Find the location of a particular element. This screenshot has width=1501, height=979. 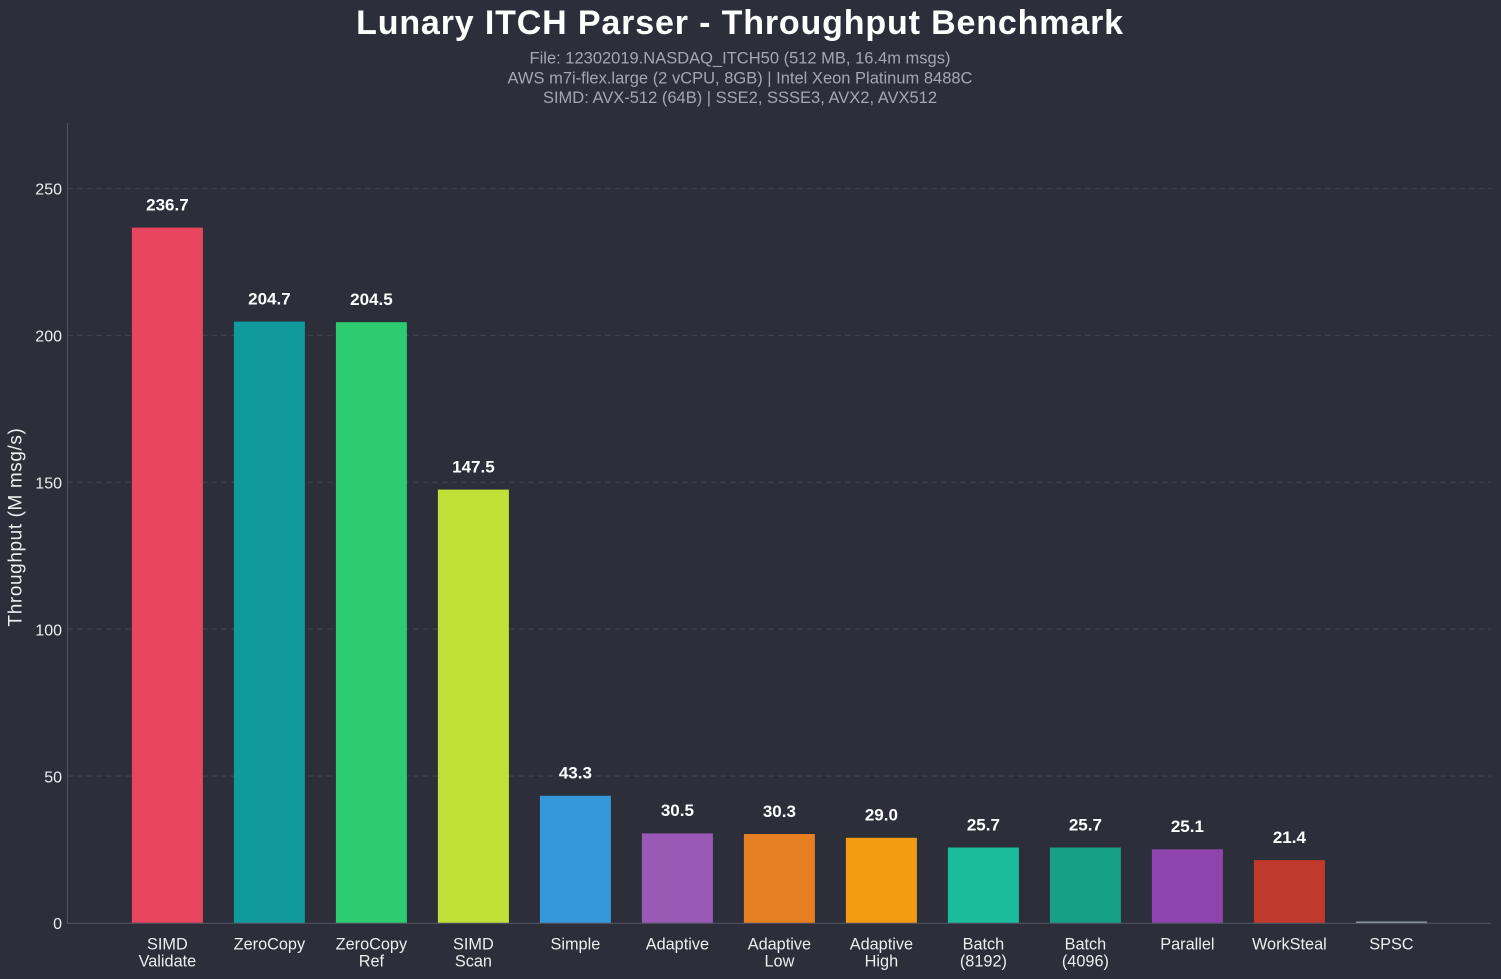

svg-text: Ref is located at coordinates (372, 962).